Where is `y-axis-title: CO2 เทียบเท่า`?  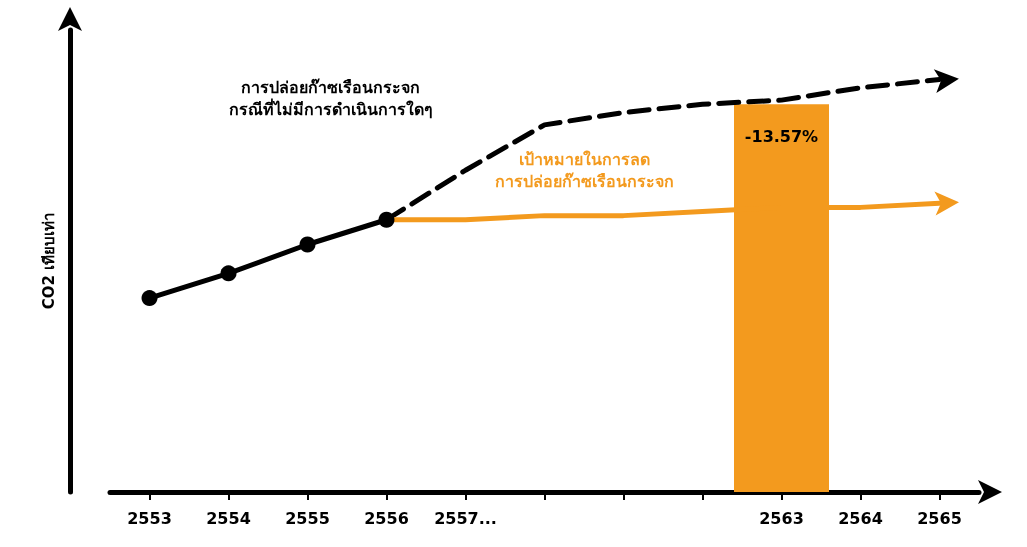 y-axis-title: CO2 เทียบเท่า is located at coordinates (48, 261).